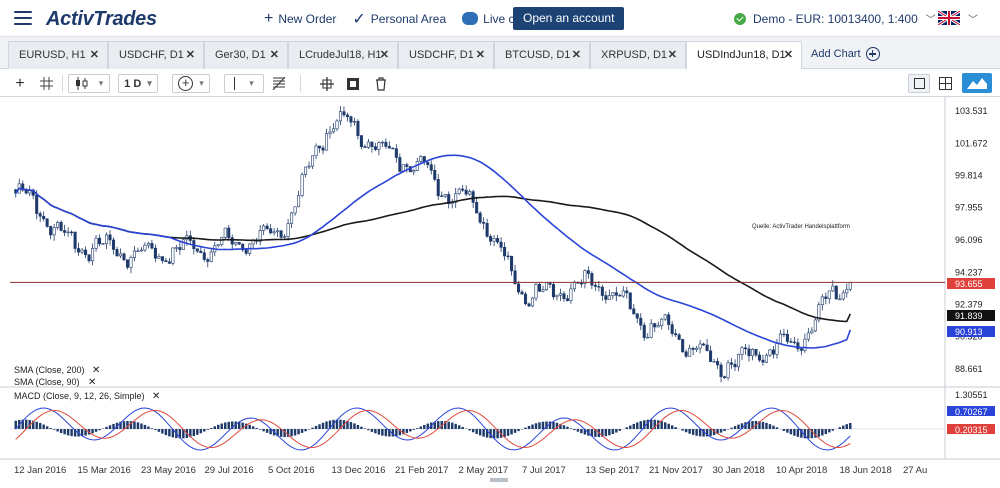 This screenshot has width=1000, height=488. Describe the element at coordinates (973, 18) in the screenshot. I see `language-chevron-icon: ﹀` at that location.